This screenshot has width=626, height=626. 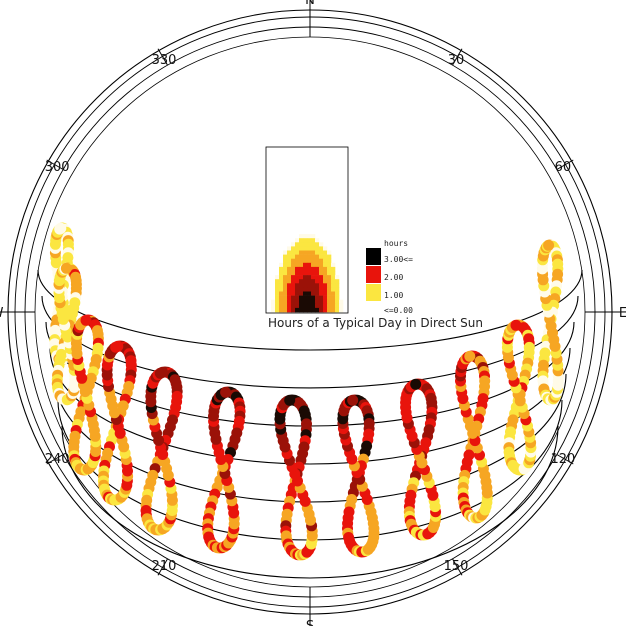 I want to click on legend-entry-1: 2.00, so click(x=393, y=277).